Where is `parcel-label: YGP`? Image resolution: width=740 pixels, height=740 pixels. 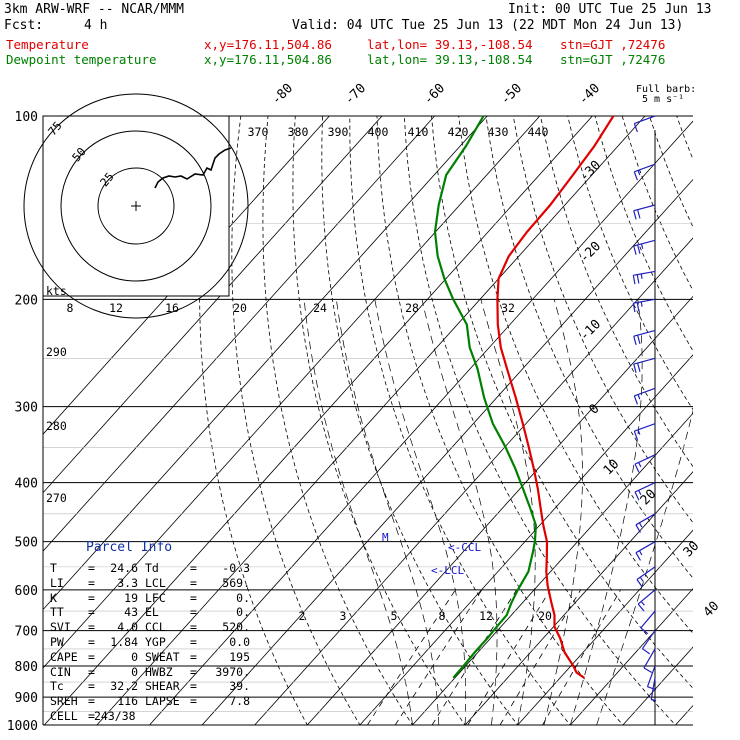
parcel-label: YGP is located at coordinates (155, 642).